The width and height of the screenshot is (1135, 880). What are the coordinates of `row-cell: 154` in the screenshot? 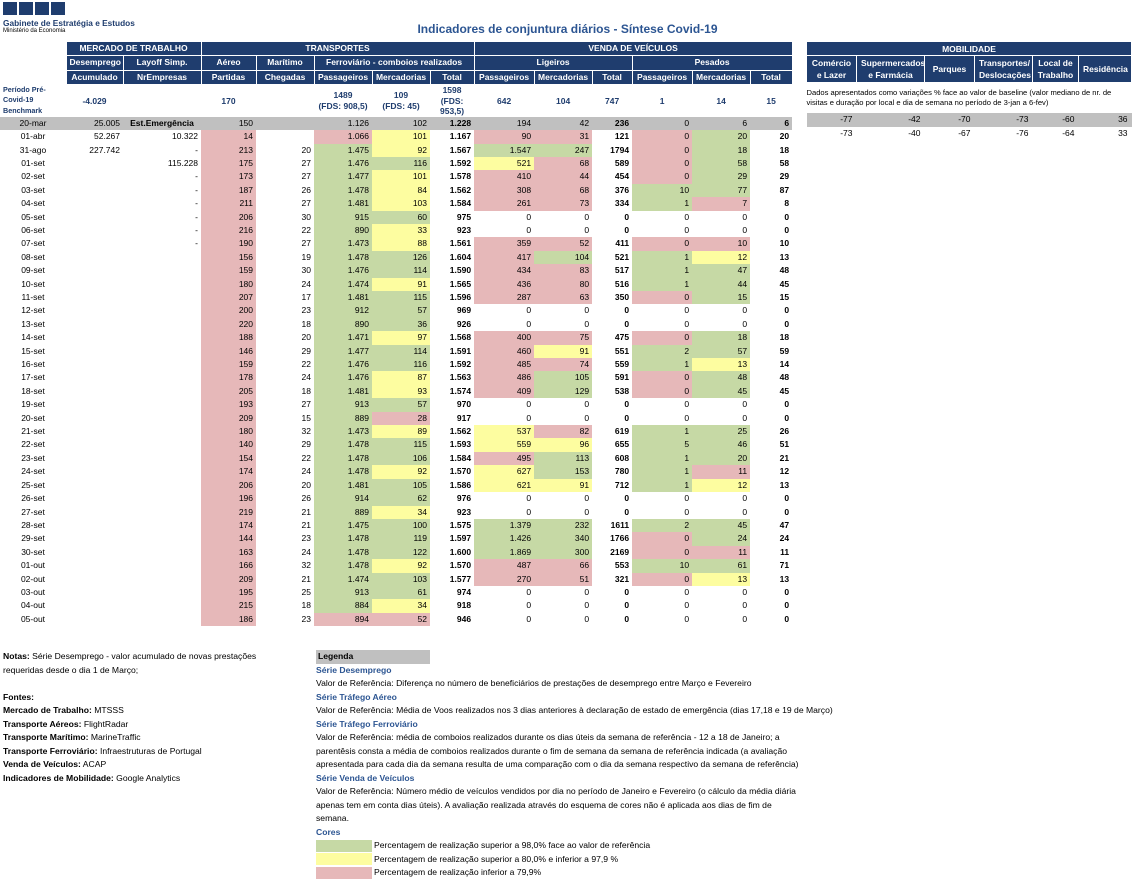 It's located at (229, 458).